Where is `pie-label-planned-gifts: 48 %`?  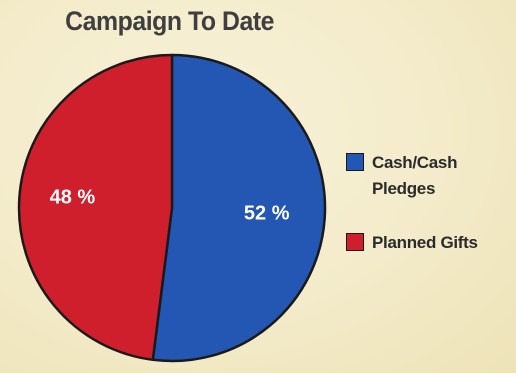
pie-label-planned-gifts: 48 % is located at coordinates (73, 197).